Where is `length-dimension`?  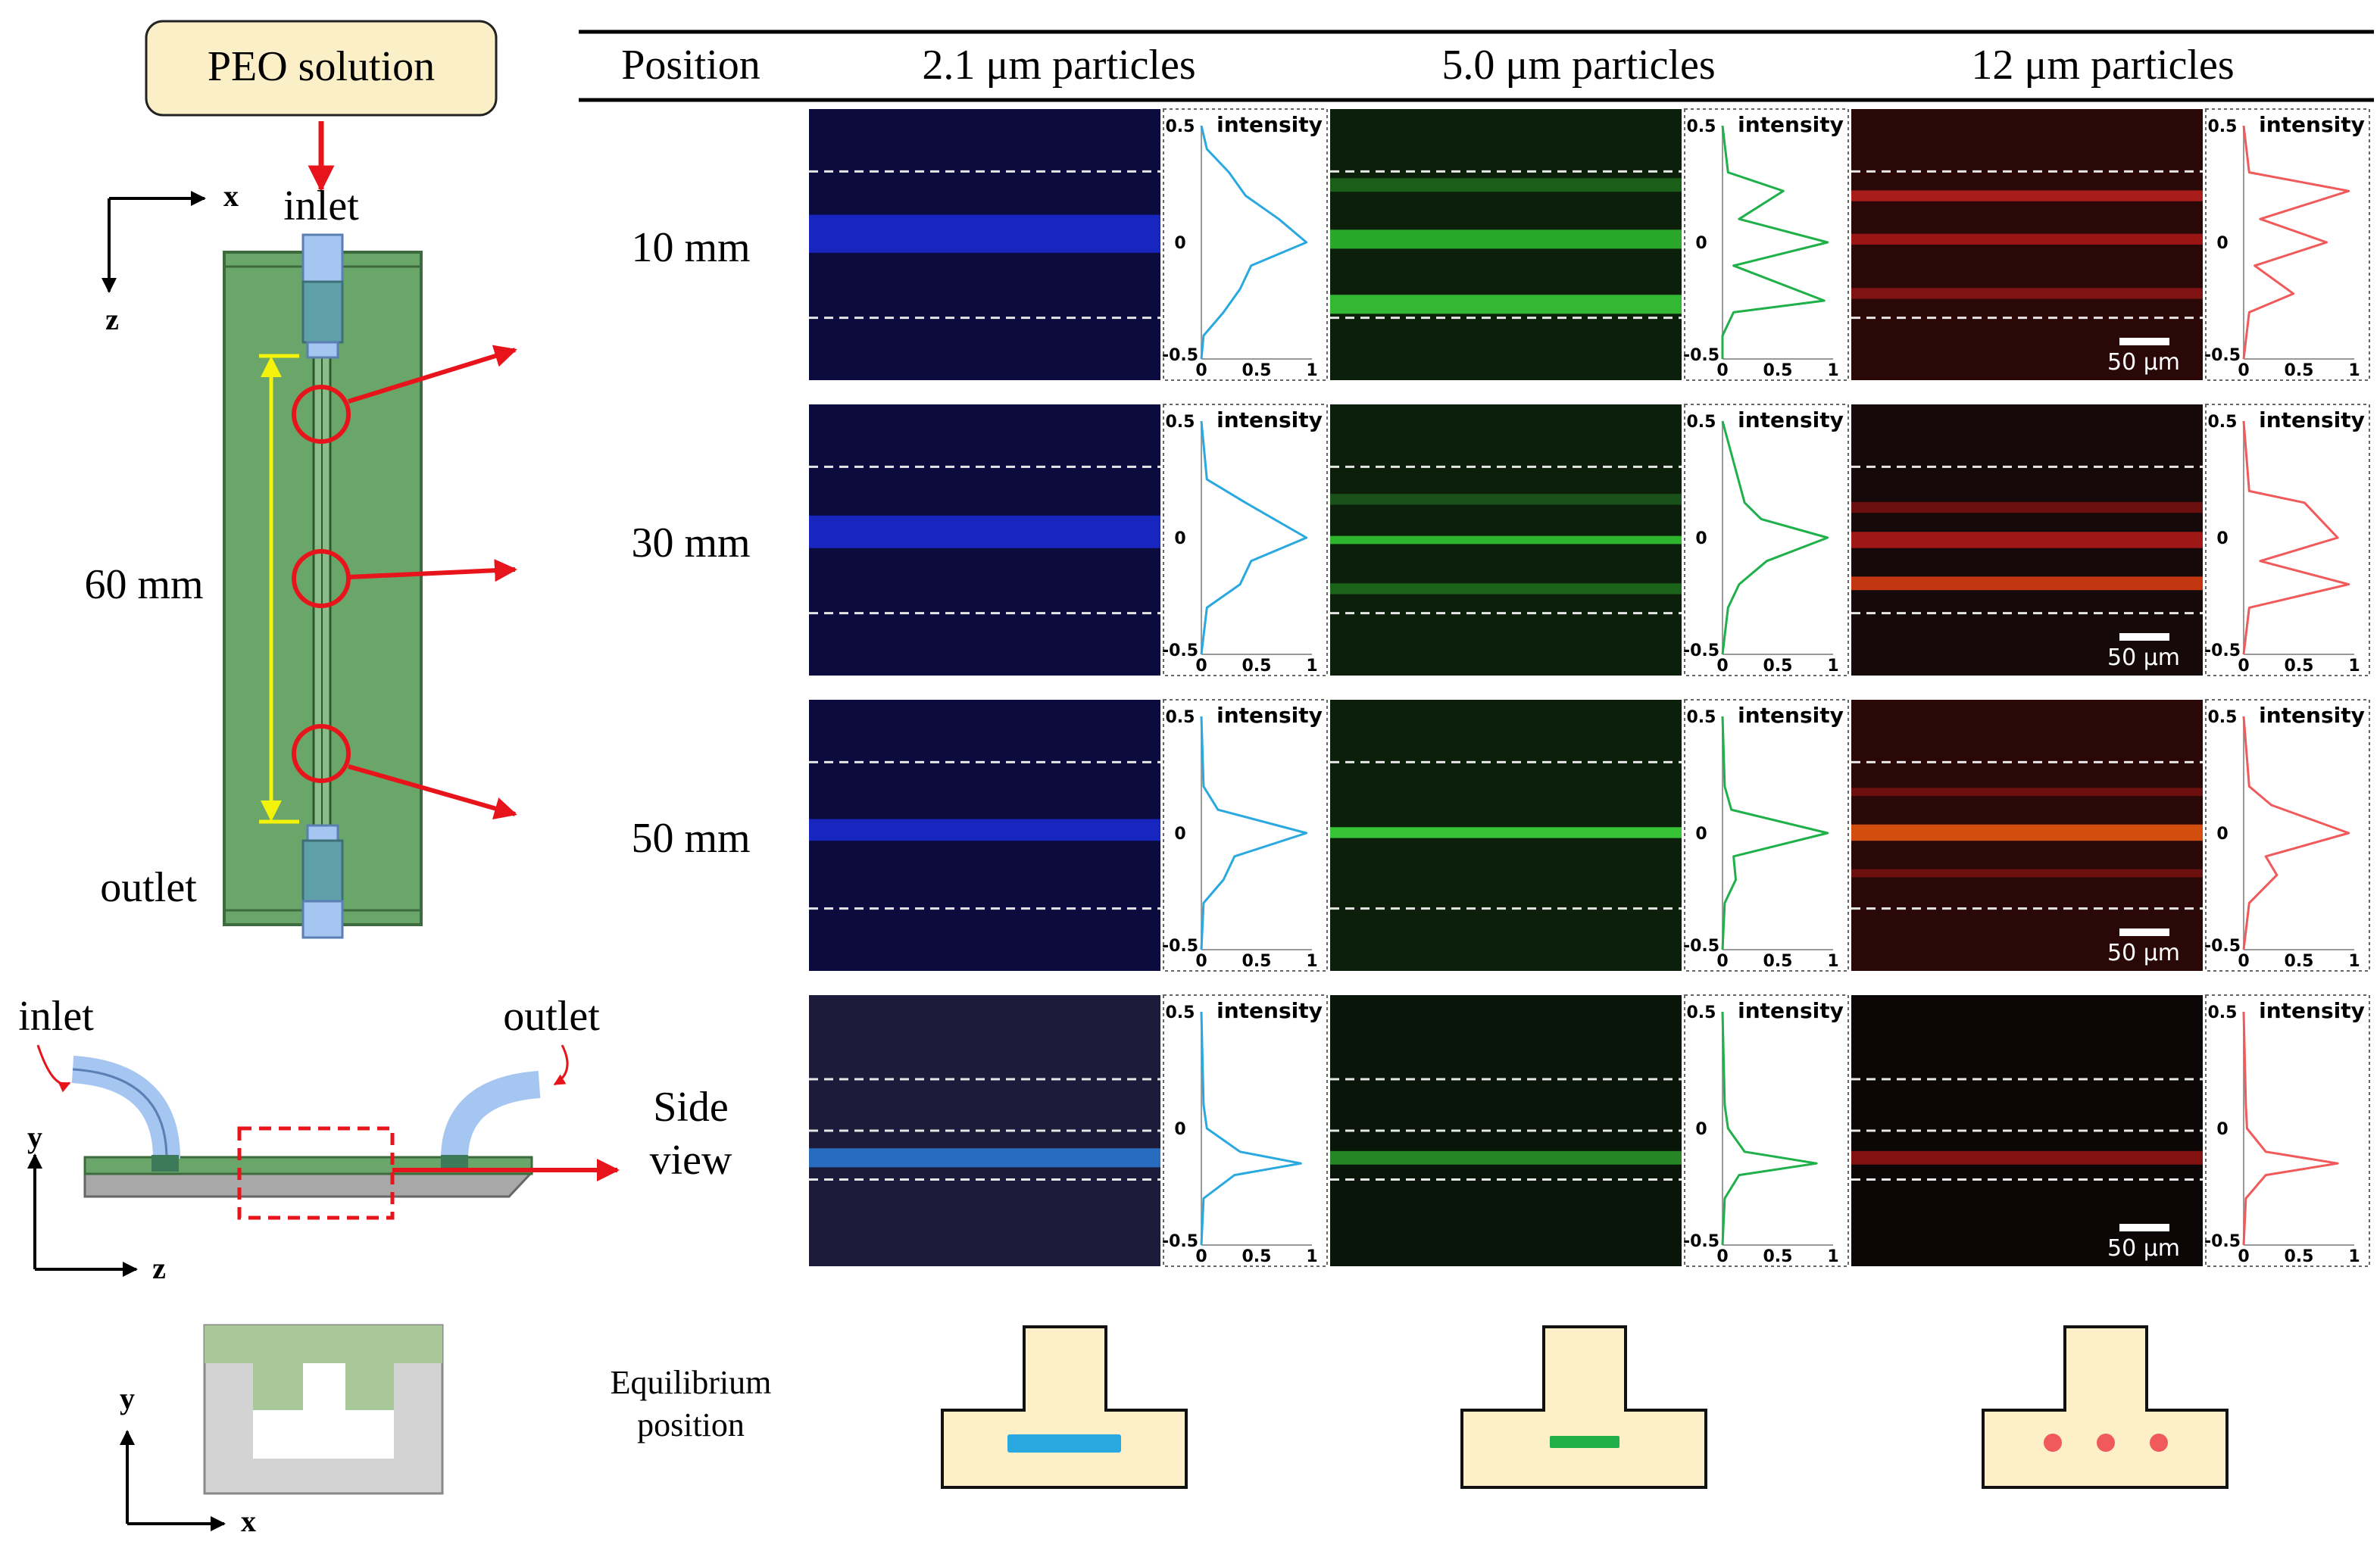
length-dimension is located at coordinates (279, 589).